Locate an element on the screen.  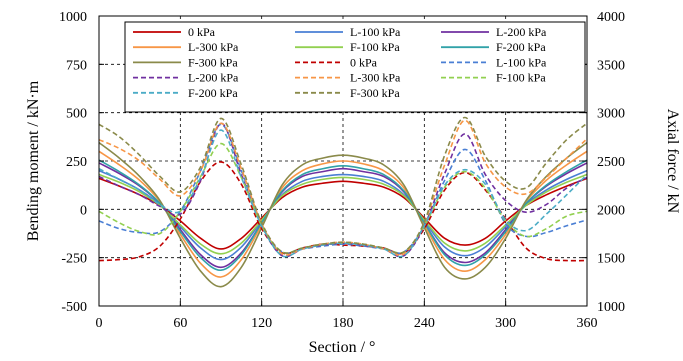
x-tick-label: 180 is located at coordinates (343, 323).